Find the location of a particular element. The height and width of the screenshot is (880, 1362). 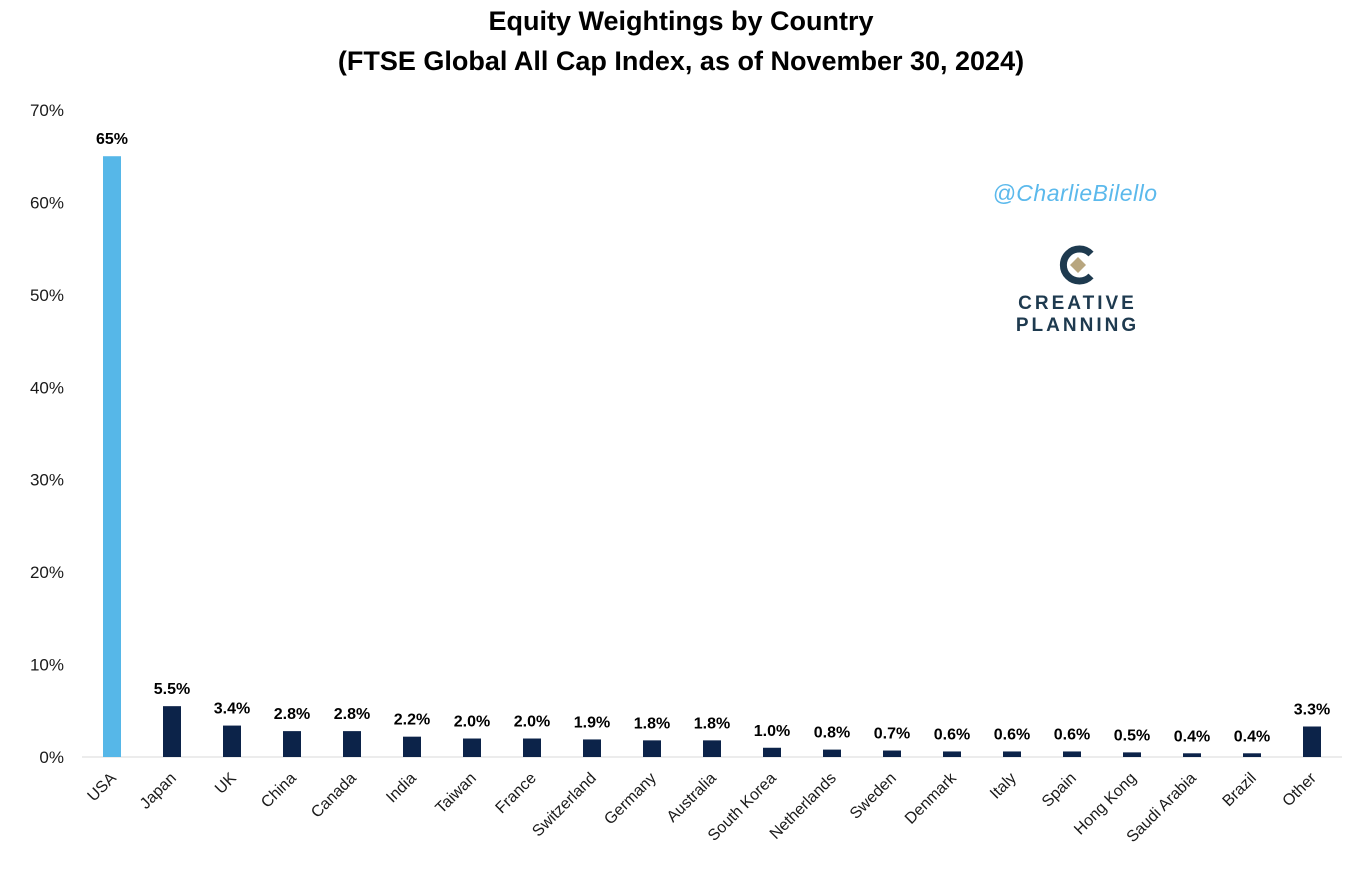

x-tick-label: Spain is located at coordinates (1059, 790).